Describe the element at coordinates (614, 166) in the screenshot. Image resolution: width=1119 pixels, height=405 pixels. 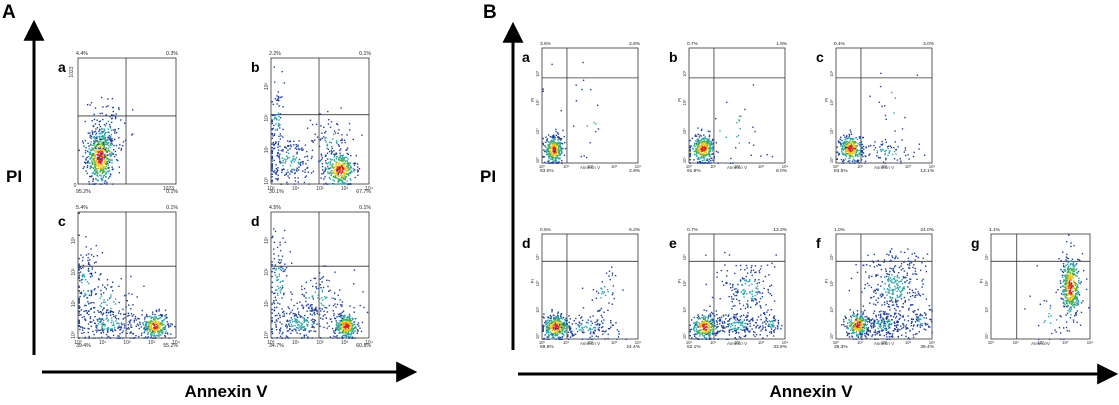
I see `x-tick-label: 10³` at that location.